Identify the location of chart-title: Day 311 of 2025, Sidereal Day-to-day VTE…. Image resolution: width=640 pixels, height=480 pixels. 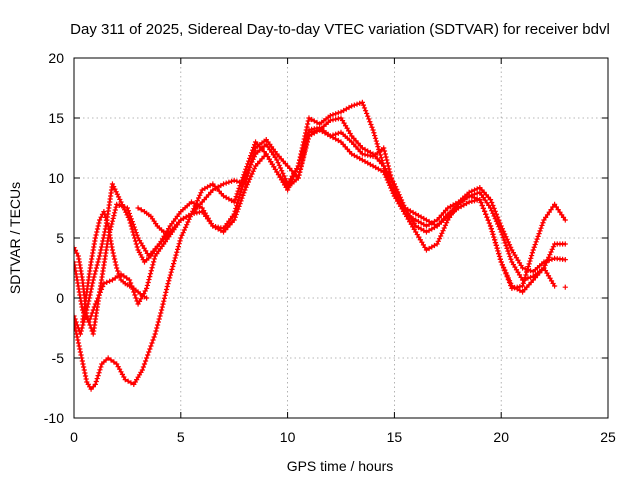
(340, 29).